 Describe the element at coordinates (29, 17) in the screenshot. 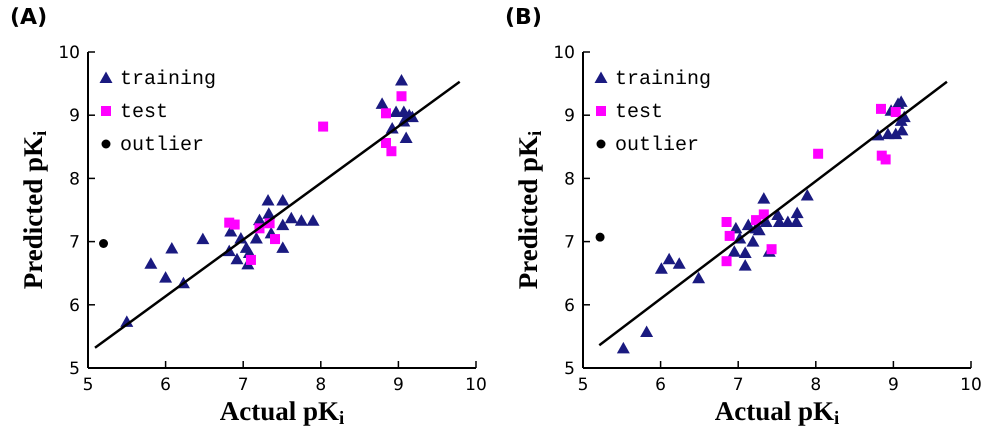

I see `chart-title: (A)` at that location.